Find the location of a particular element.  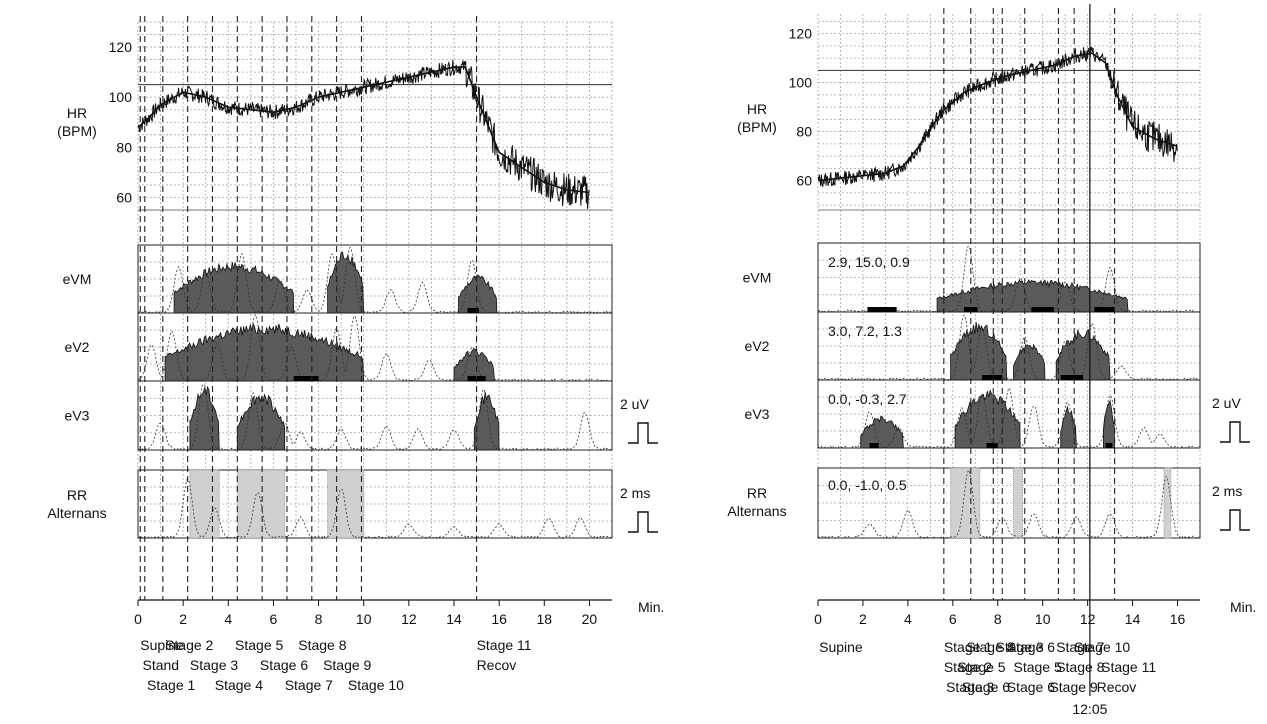

scale-bar-label: 2 ms is located at coordinates (635, 493).